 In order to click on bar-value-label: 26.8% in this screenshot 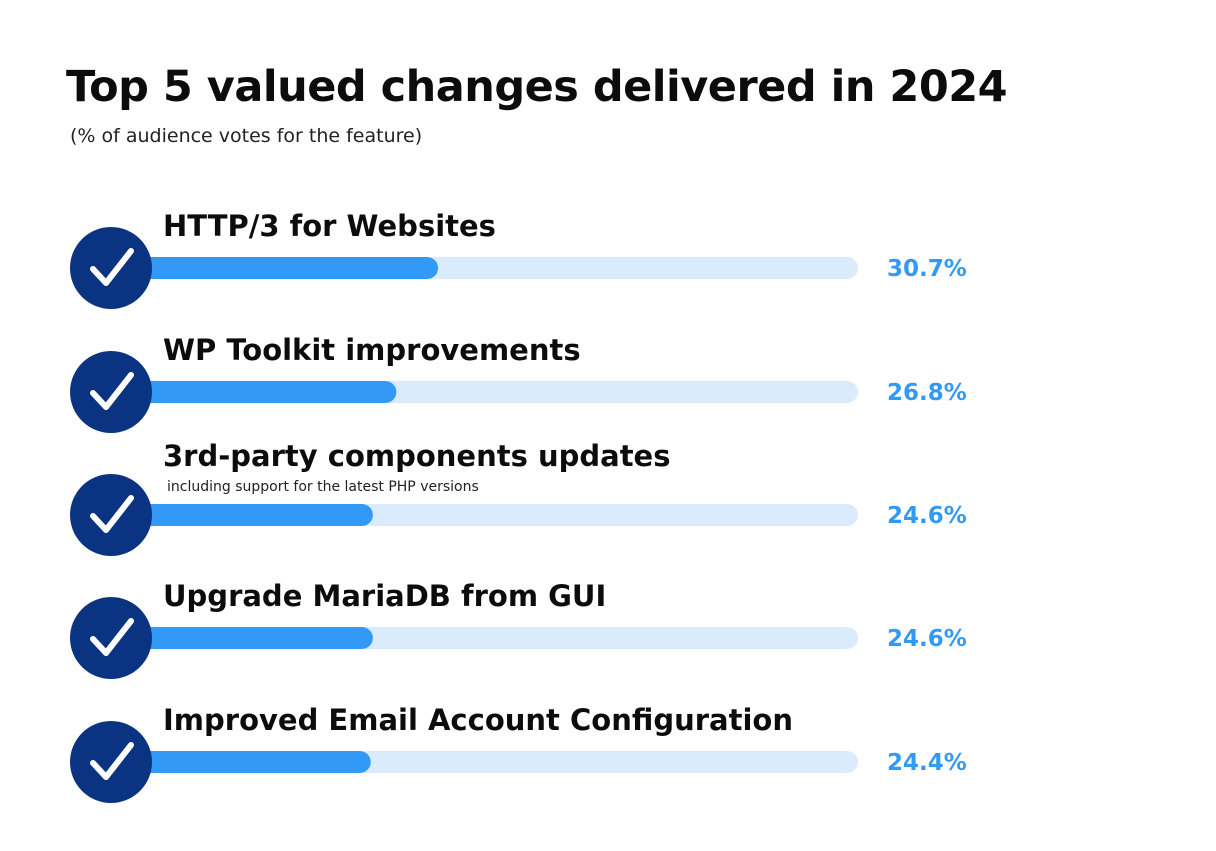, I will do `click(927, 393)`.